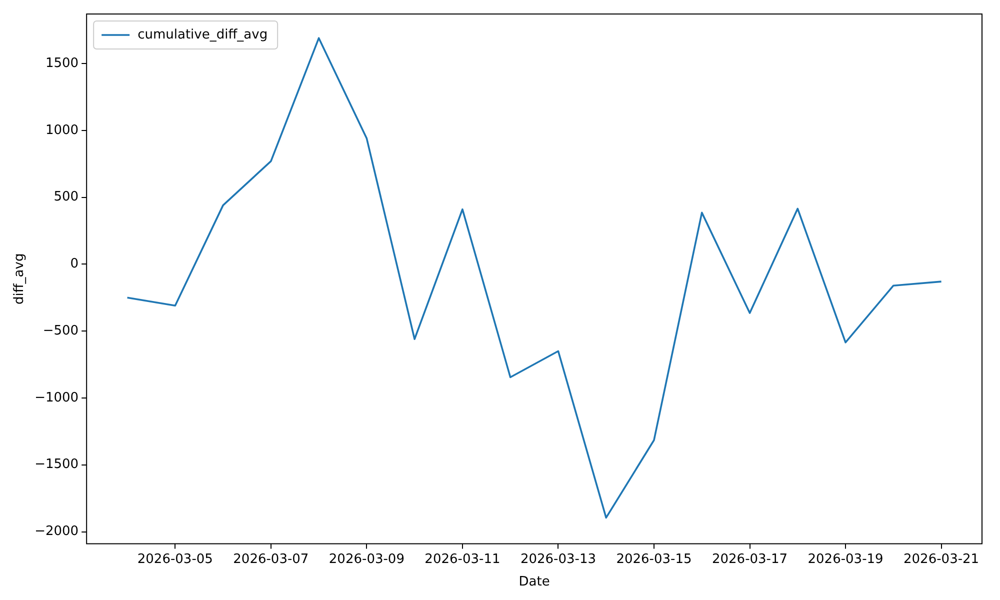  What do you see at coordinates (942, 559) in the screenshot?
I see `x-tick-label: 2026-03-21` at bounding box center [942, 559].